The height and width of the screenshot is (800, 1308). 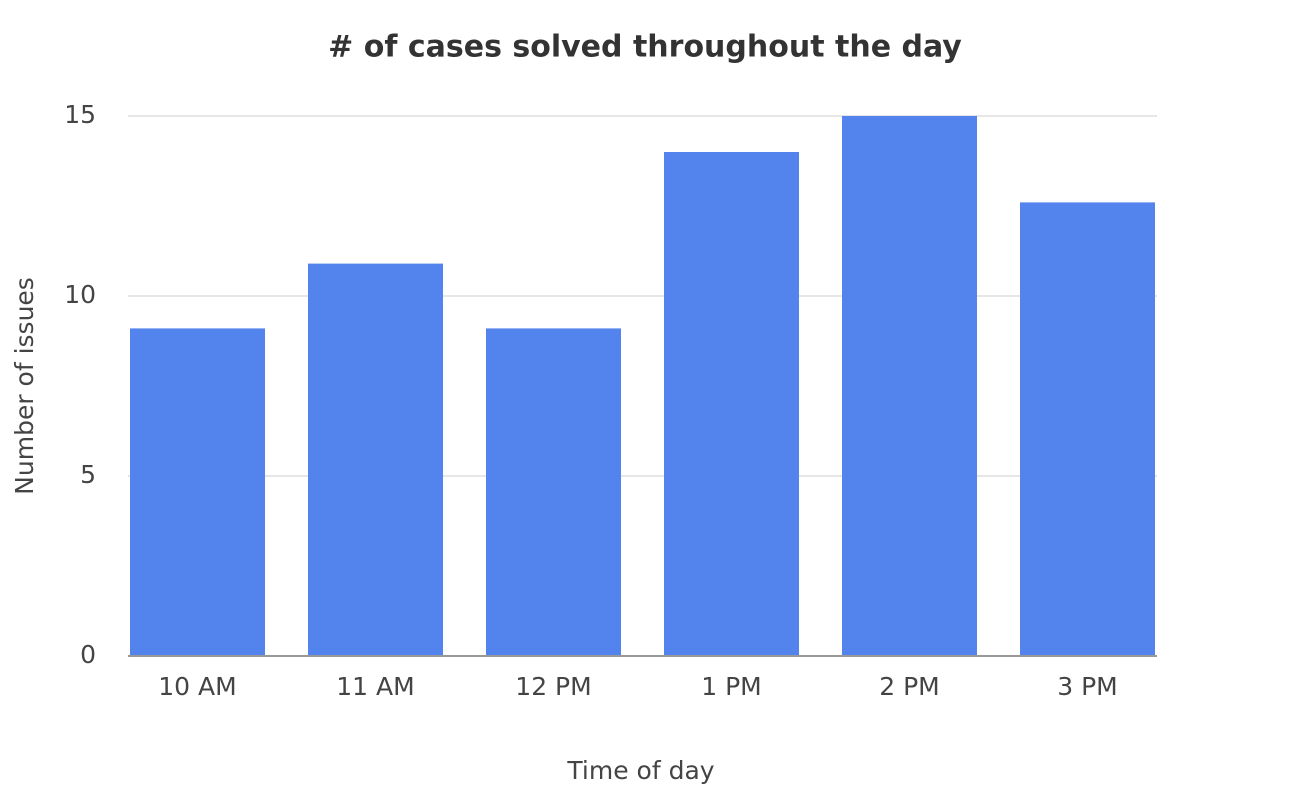 What do you see at coordinates (731, 686) in the screenshot?
I see `x-tick-label: 1 PM` at bounding box center [731, 686].